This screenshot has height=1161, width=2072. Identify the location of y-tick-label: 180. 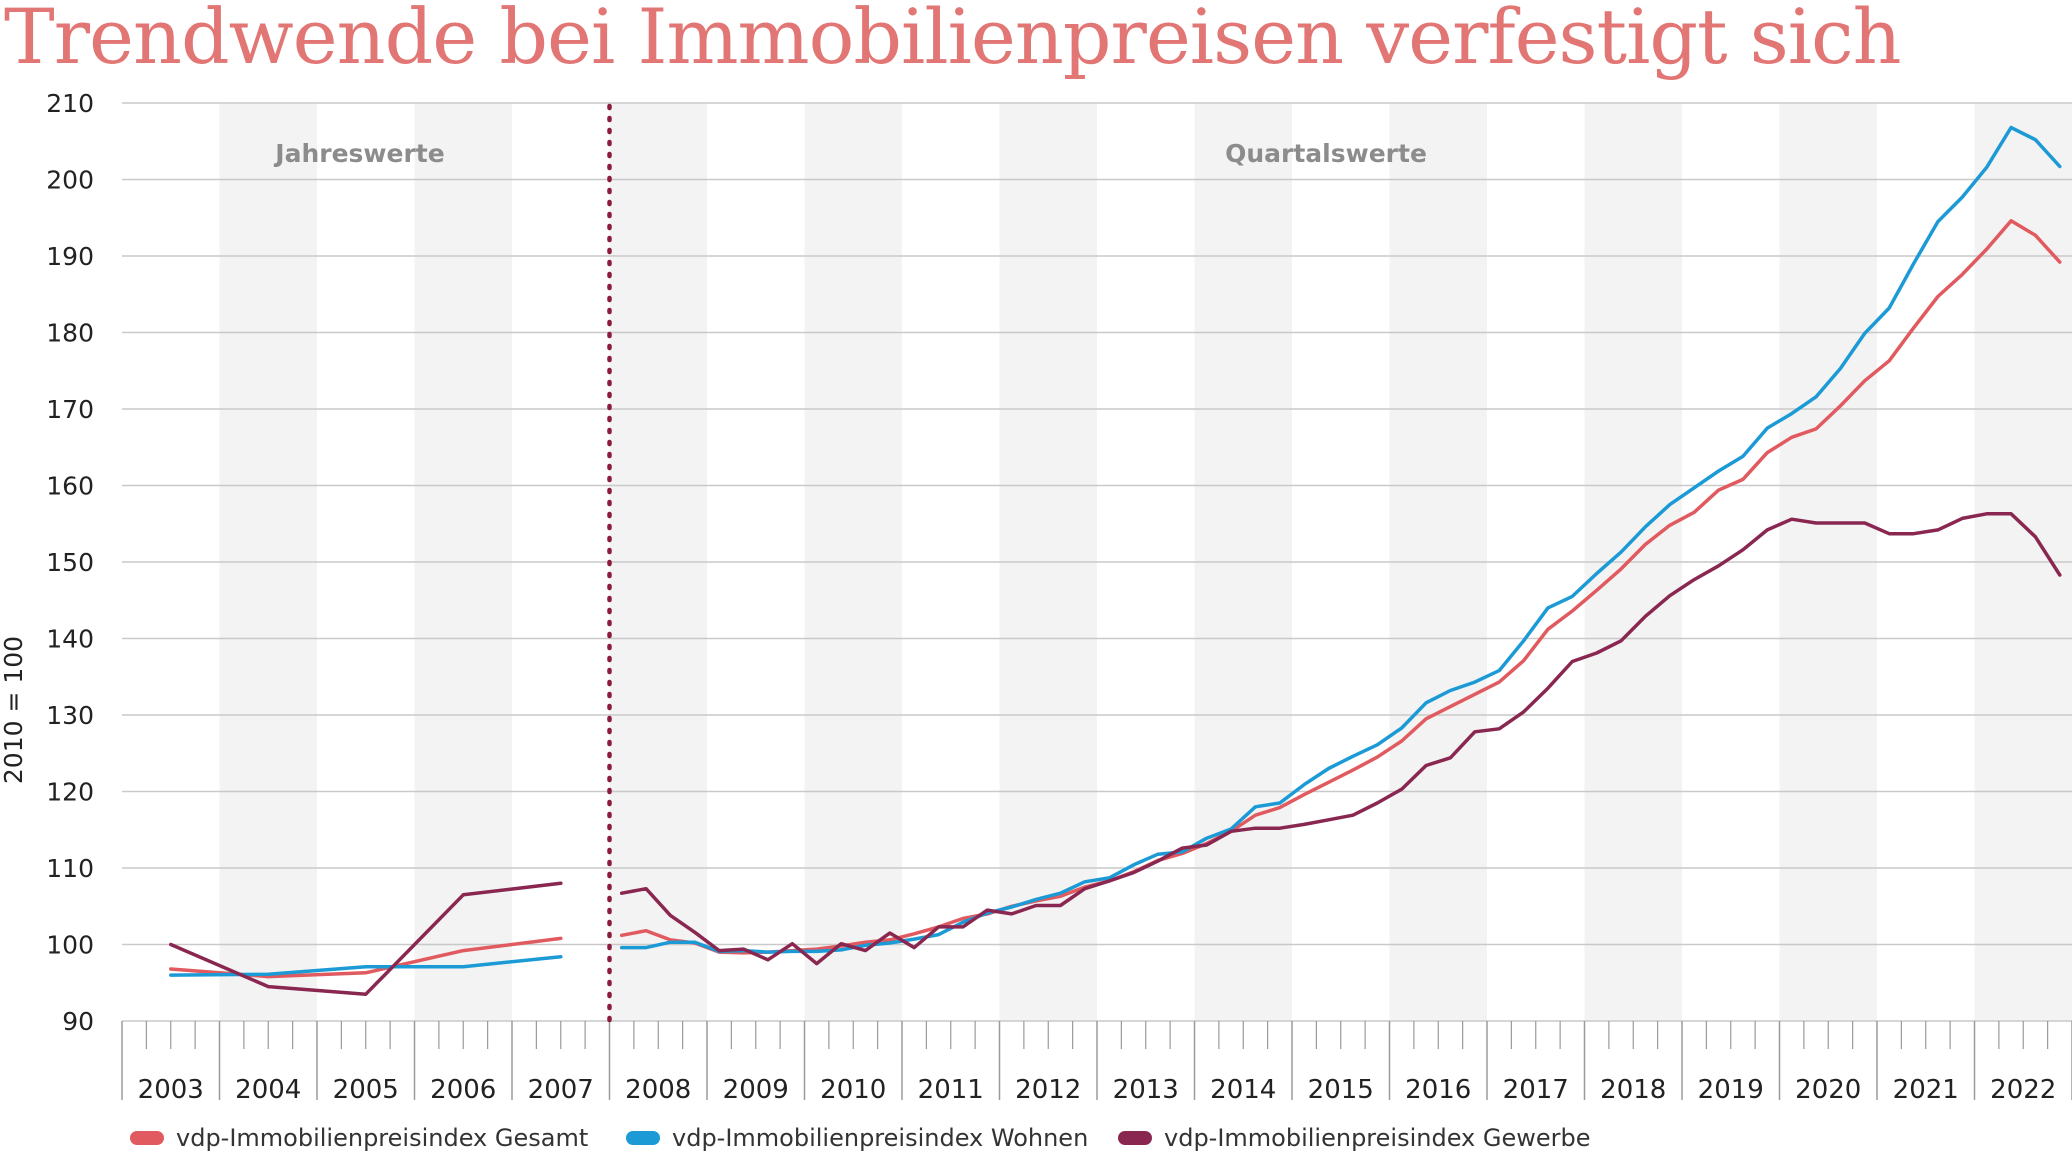
(70, 333).